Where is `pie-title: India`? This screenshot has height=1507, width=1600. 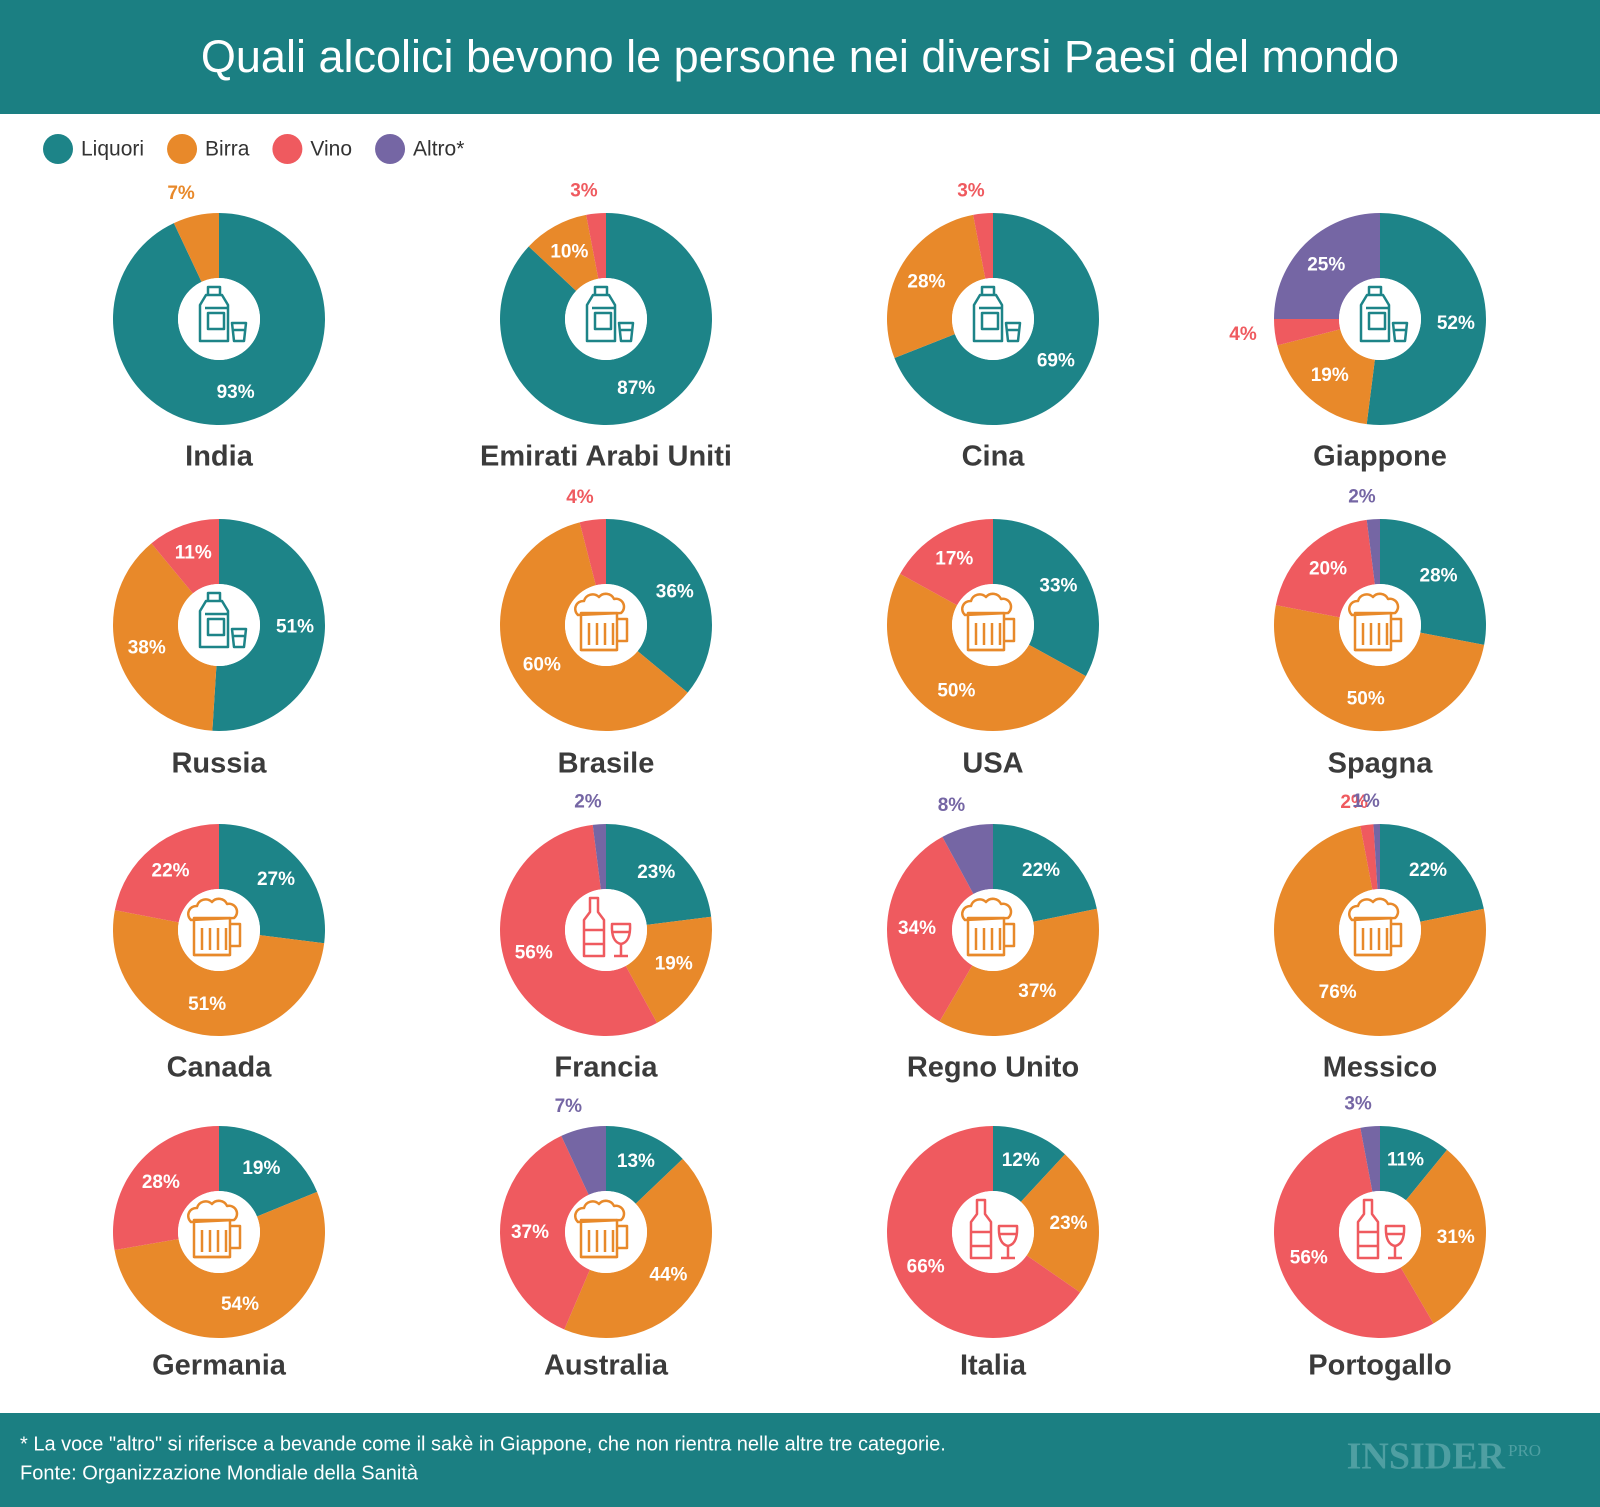 pie-title: India is located at coordinates (219, 457).